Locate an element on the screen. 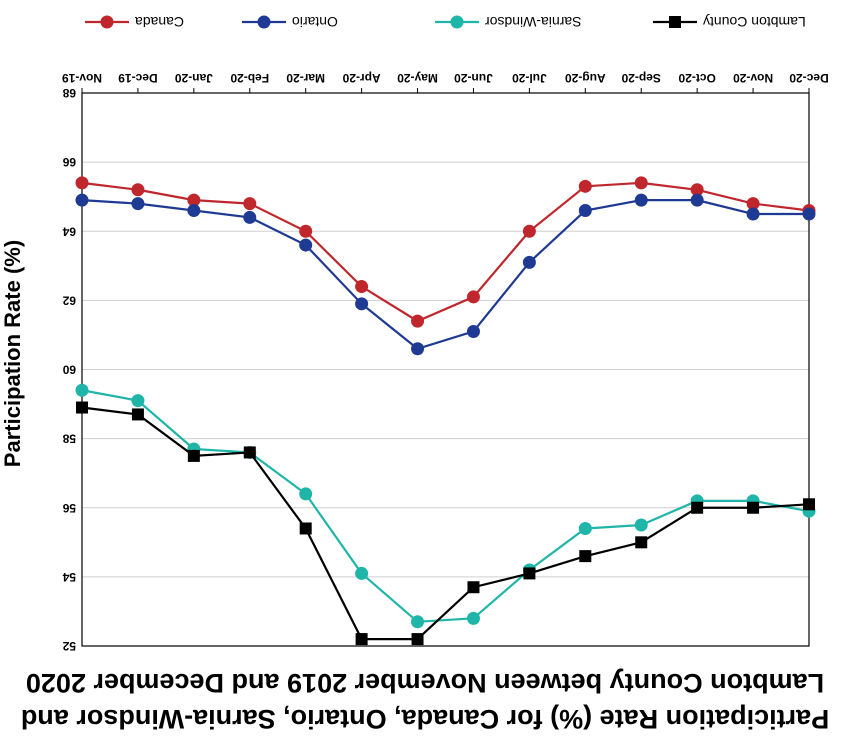 The width and height of the screenshot is (850, 744). legend-label-sarnia-windsor: Sarnia-Windsor is located at coordinates (533, 22).